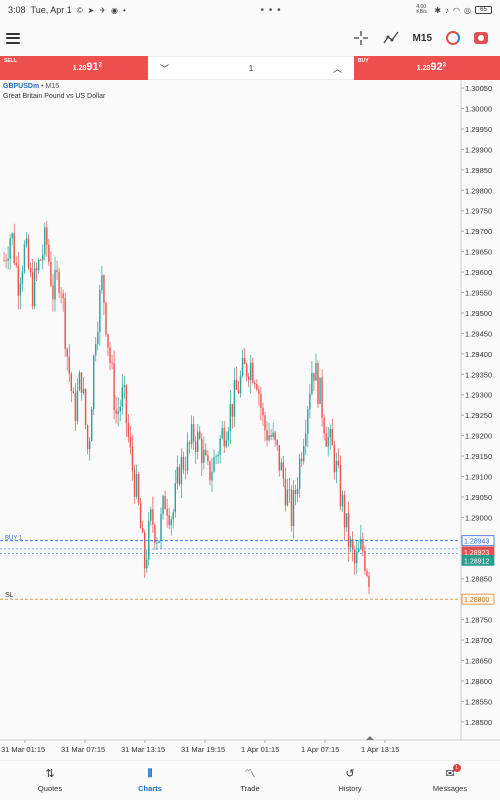 This screenshot has height=800, width=500. I want to click on eye-icon: ◎, so click(467, 10).